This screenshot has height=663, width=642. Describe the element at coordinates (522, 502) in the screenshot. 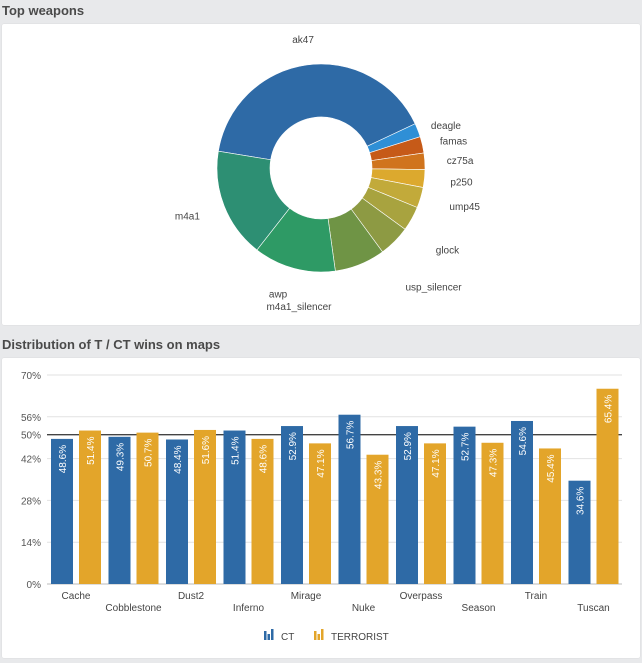

I see `bar-ct-train` at that location.